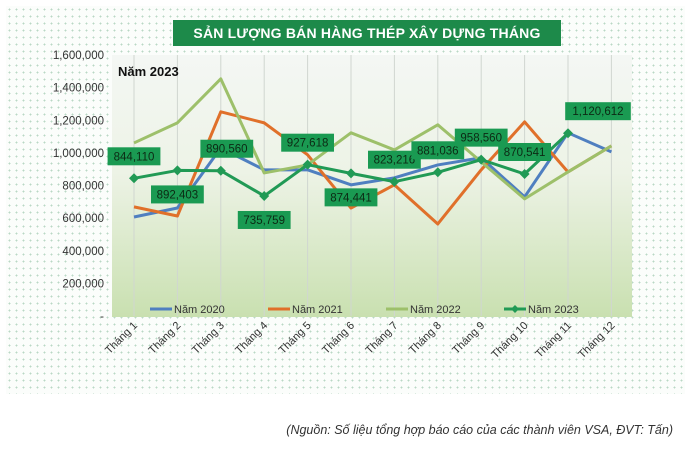  Describe the element at coordinates (164, 338) in the screenshot. I see `x-tick-label: Tháng 2` at that location.